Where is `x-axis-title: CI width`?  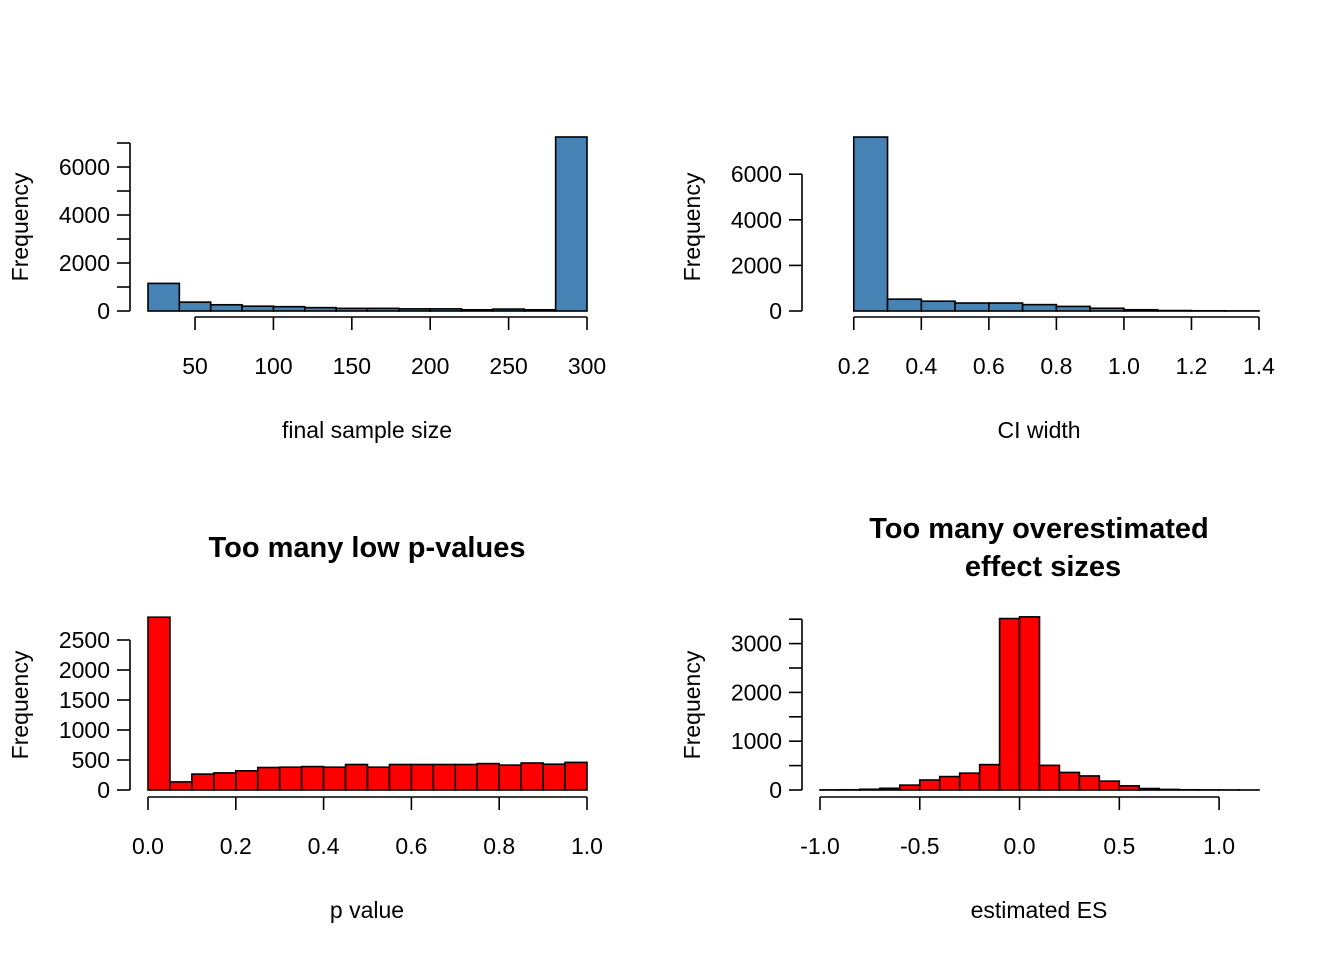
x-axis-title: CI width is located at coordinates (1038, 430).